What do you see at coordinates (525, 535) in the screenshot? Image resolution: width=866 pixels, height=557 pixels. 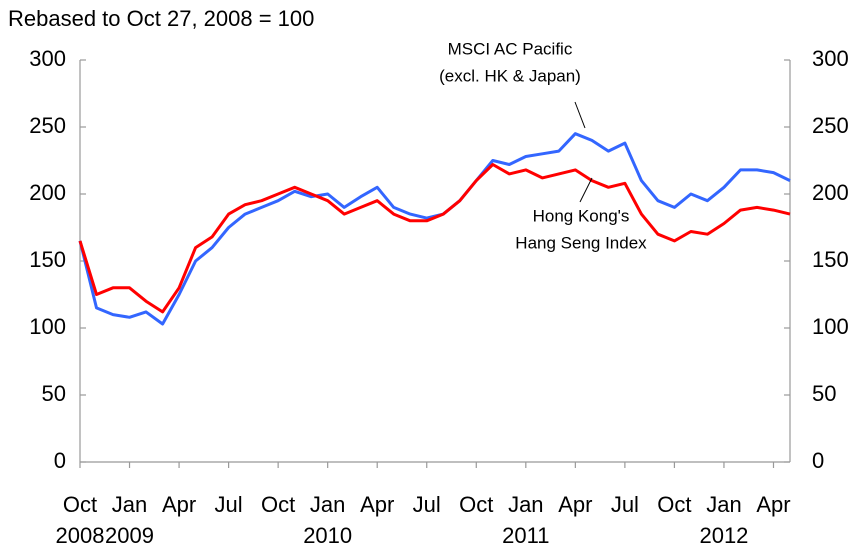 I see `x-year-label: 2011` at bounding box center [525, 535].